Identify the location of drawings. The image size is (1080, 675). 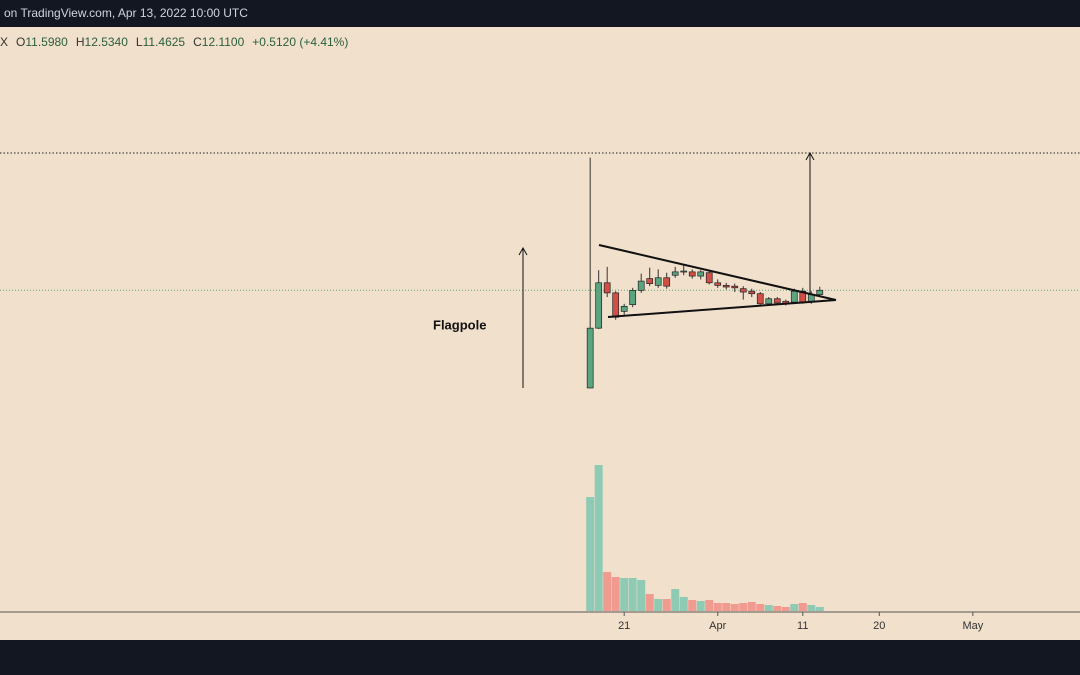
(677, 269).